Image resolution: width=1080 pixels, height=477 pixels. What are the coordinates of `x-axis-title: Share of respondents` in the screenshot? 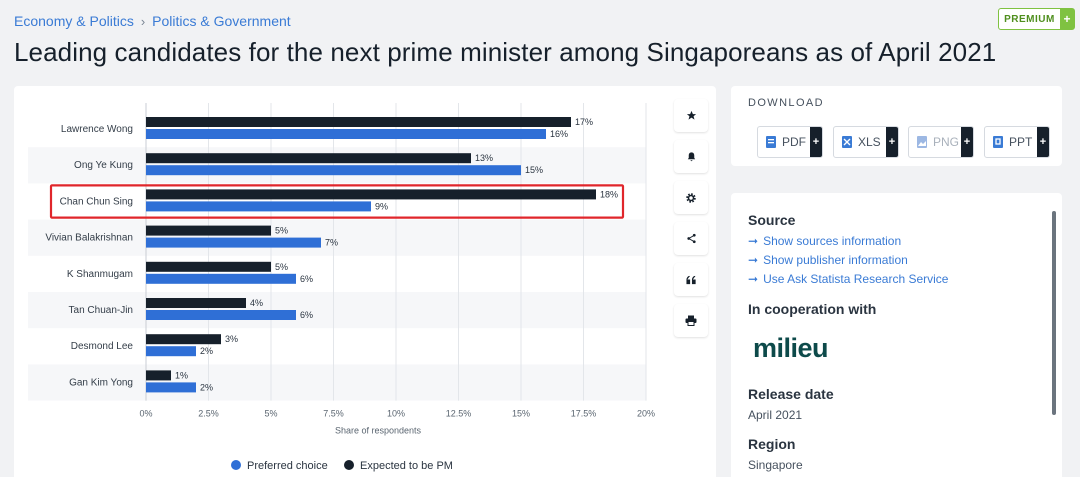 It's located at (378, 431).